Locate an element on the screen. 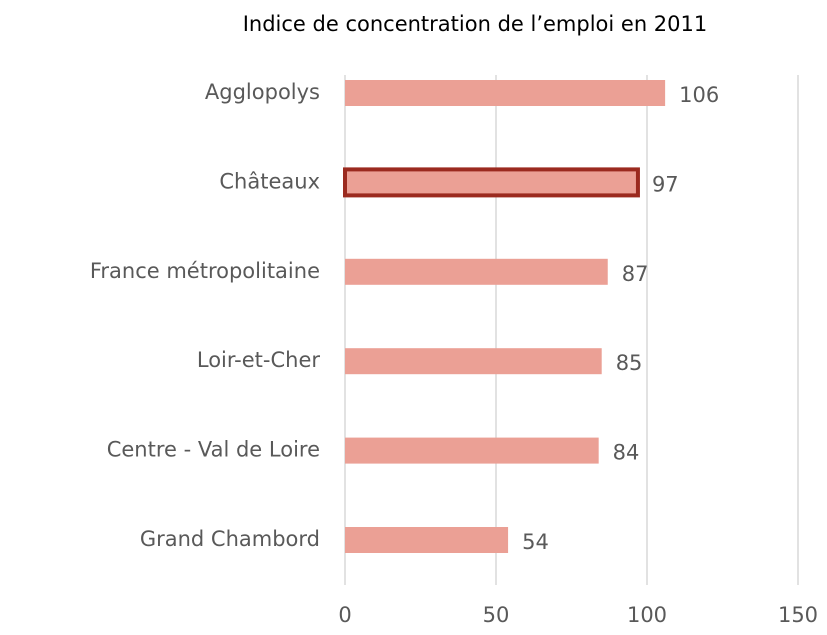  y-tick-label: France métropolitaine is located at coordinates (205, 271).